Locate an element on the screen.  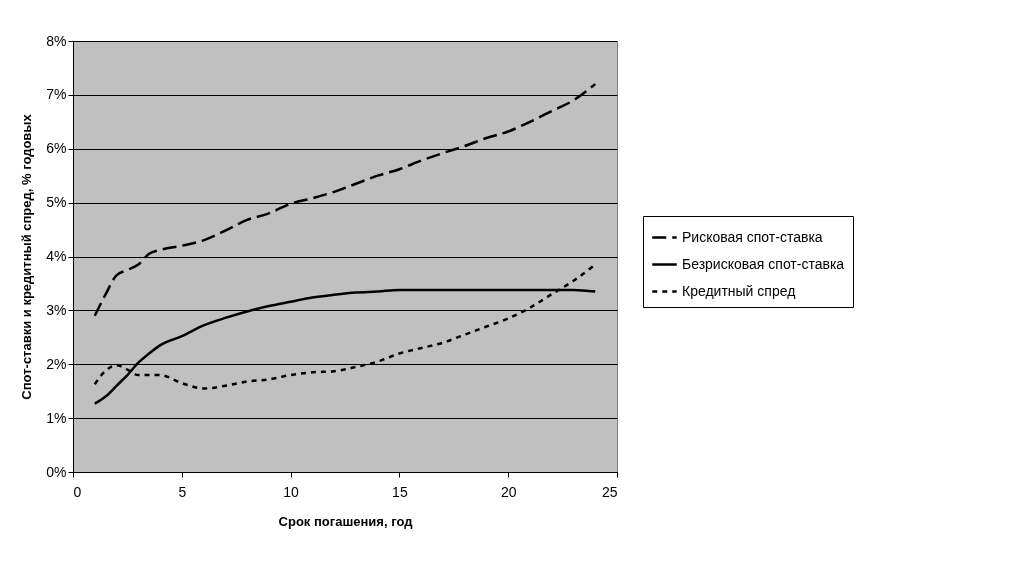
legend-label: Безрисковая спот-ставка is located at coordinates (763, 263).